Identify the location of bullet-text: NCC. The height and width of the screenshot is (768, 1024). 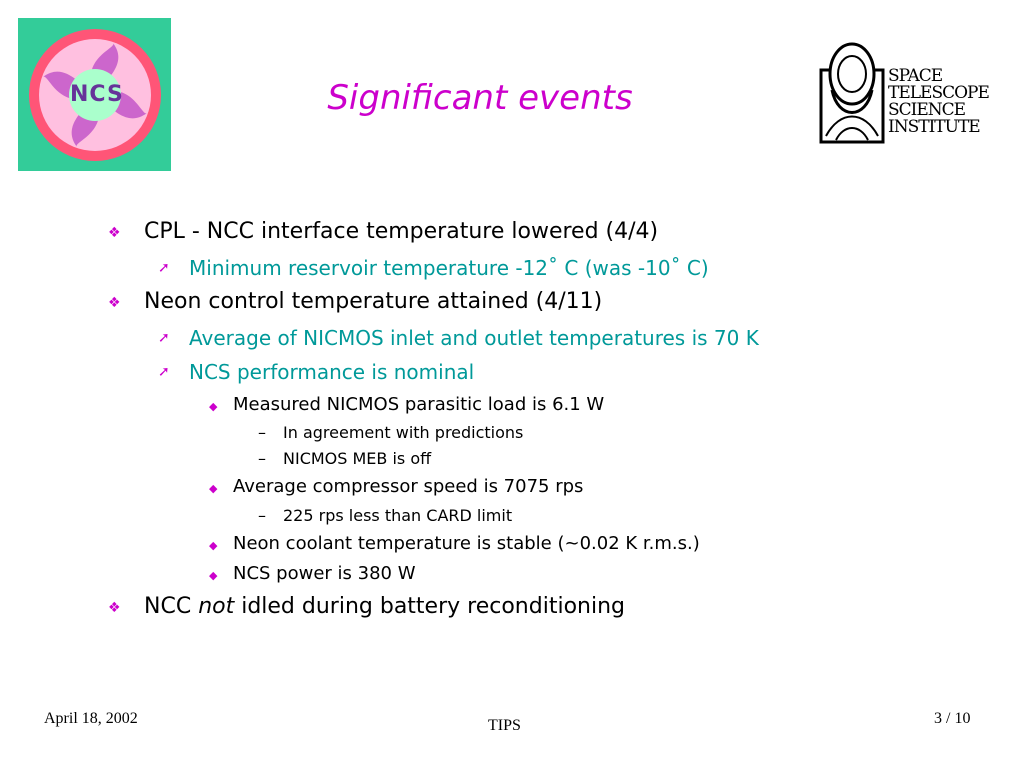
(171, 606).